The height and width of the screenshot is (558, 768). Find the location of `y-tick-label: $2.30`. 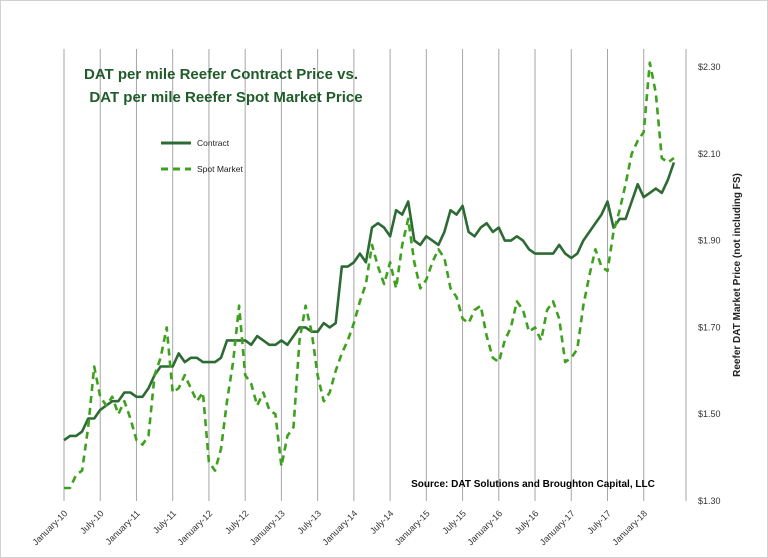

y-tick-label: $2.30 is located at coordinates (709, 67).